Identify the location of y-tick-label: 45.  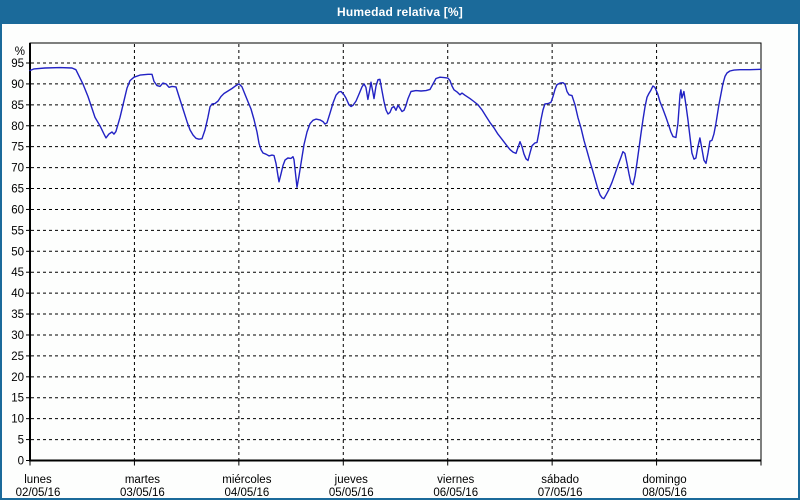
(17, 273).